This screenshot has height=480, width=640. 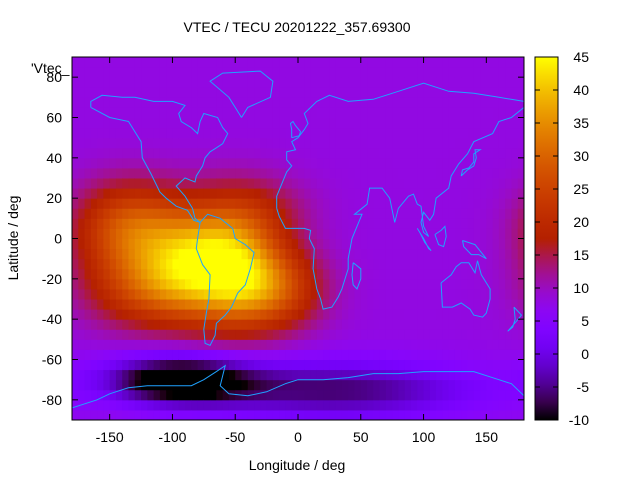 I want to click on cb-tick-label: 25, so click(x=581, y=189).